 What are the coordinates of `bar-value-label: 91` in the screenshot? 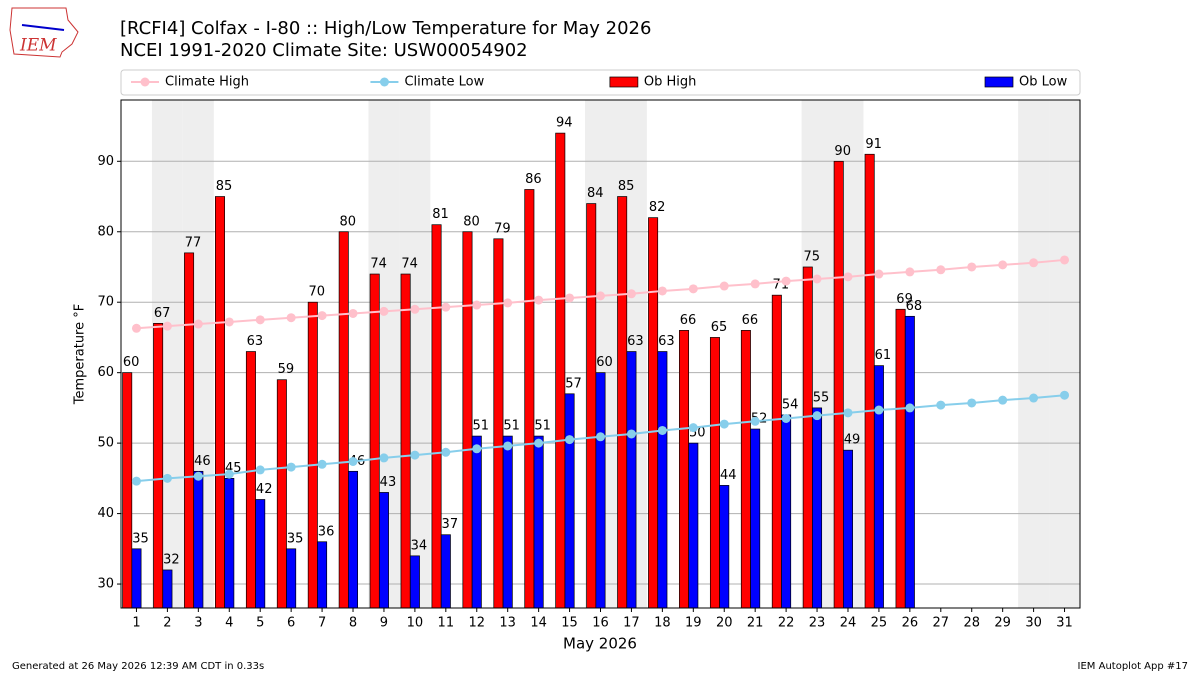 It's located at (873, 144).